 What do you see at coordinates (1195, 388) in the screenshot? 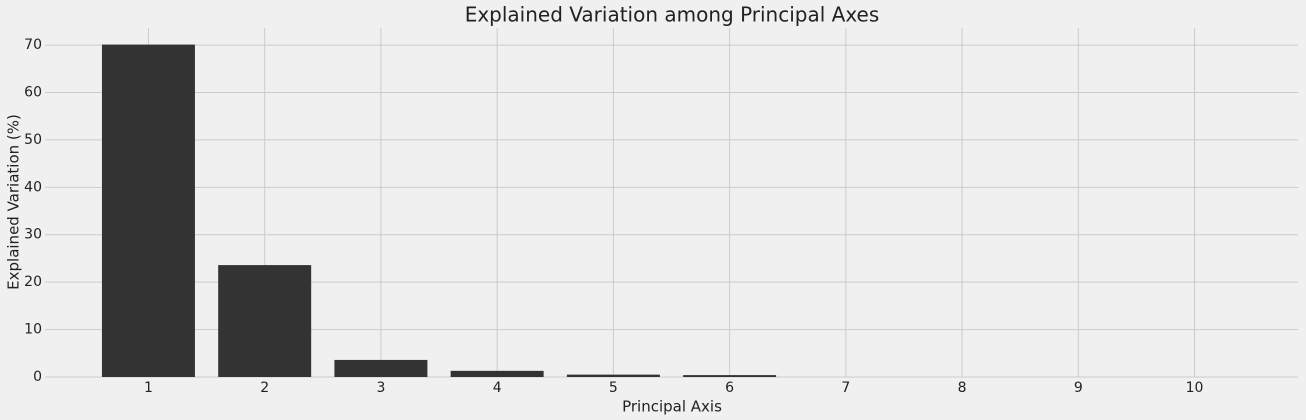
I see `x-tick-label: 10` at bounding box center [1195, 388].